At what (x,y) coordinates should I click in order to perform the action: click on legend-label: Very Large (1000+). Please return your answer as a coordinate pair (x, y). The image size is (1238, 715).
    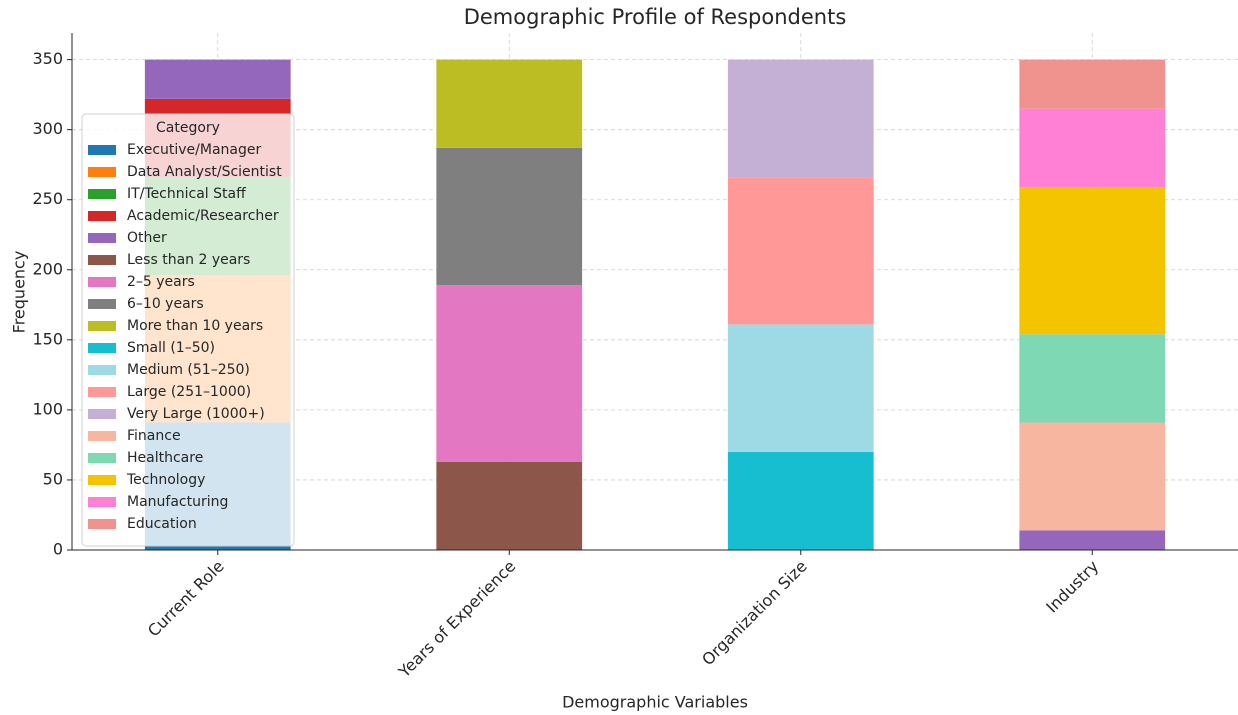
    Looking at the image, I should click on (196, 414).